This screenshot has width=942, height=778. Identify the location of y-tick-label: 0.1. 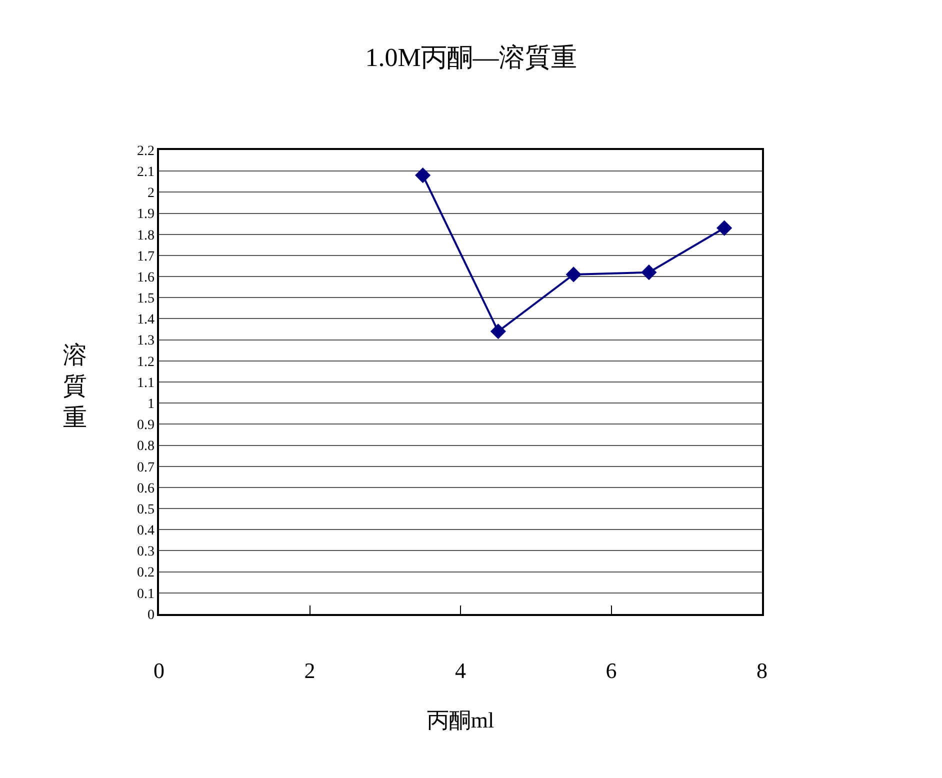
(145, 594).